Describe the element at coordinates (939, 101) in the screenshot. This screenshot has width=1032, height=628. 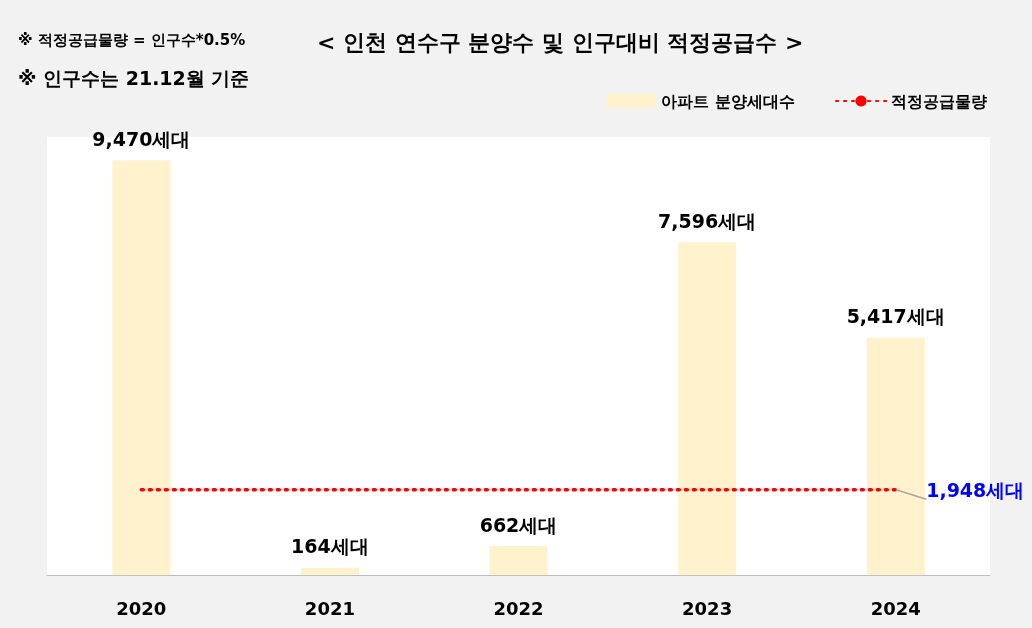
I see `legend-label: 적정공급물량` at that location.